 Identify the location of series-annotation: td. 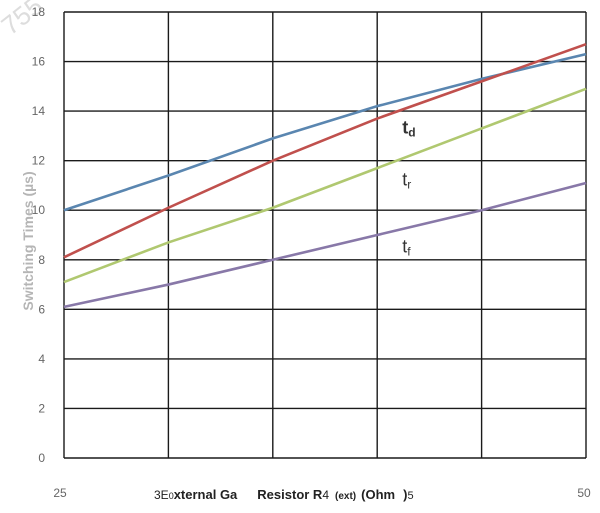
(408, 128).